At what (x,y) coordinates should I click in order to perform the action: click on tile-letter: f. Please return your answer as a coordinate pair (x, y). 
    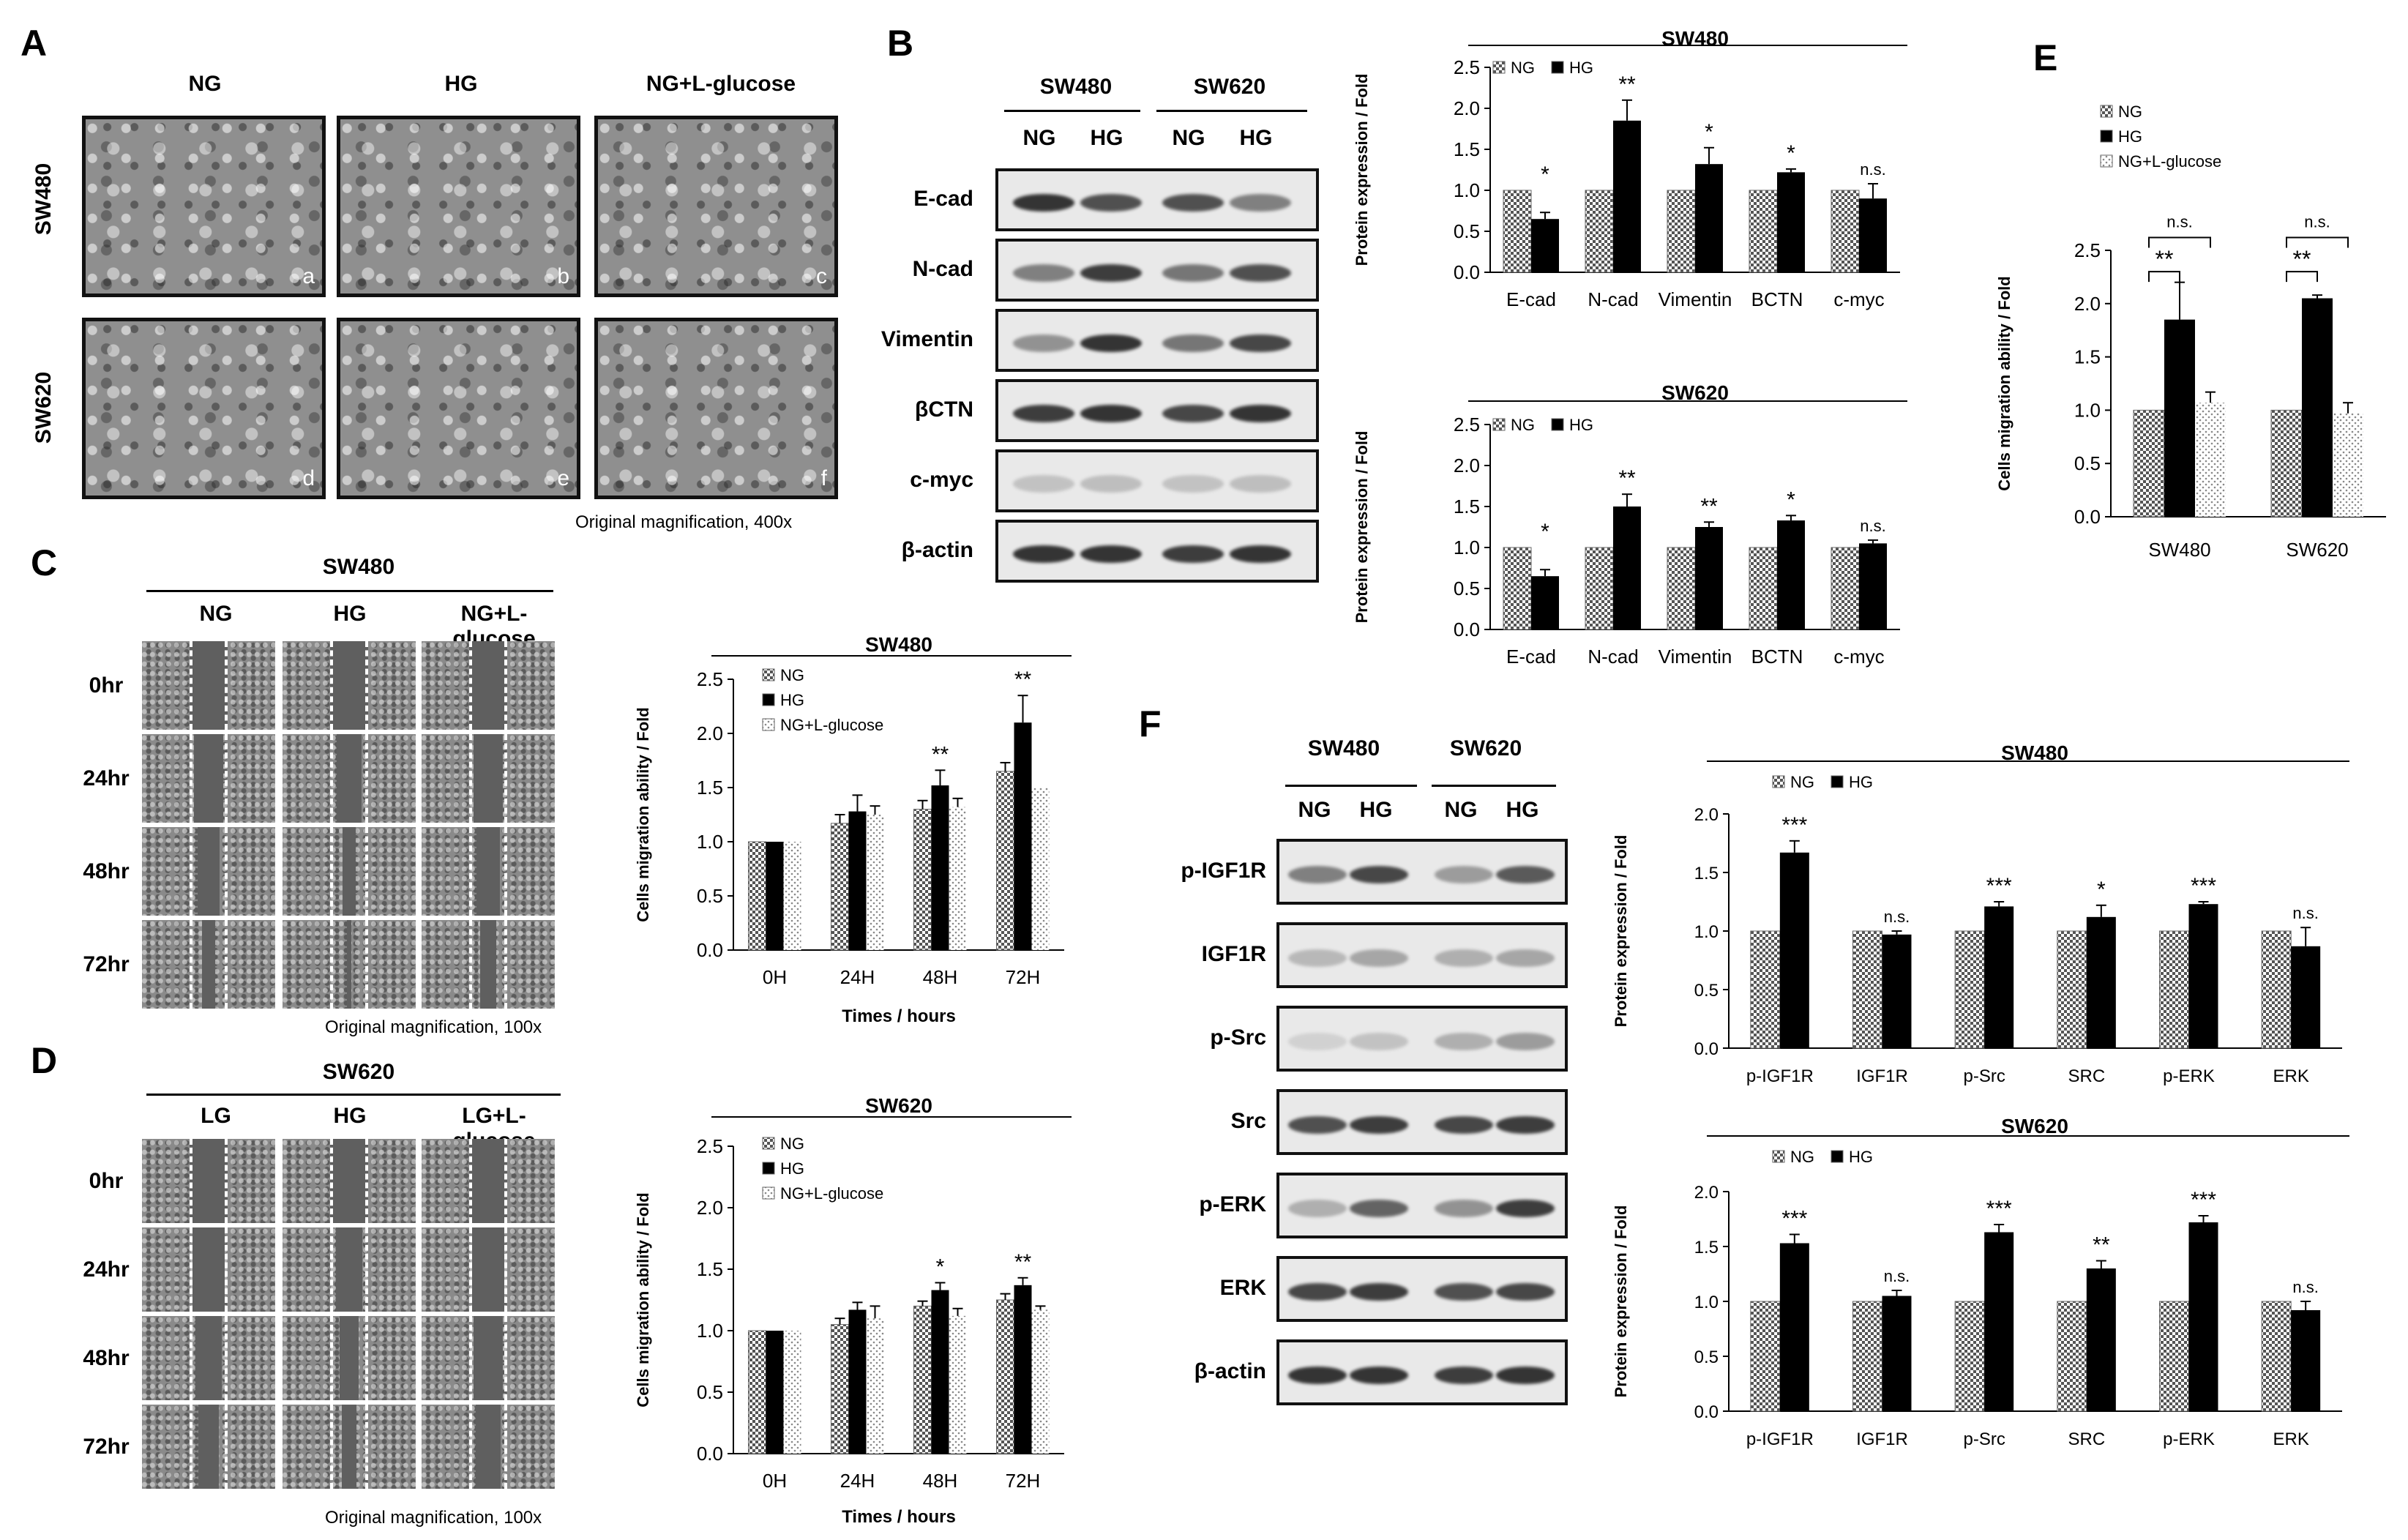
    Looking at the image, I should click on (823, 478).